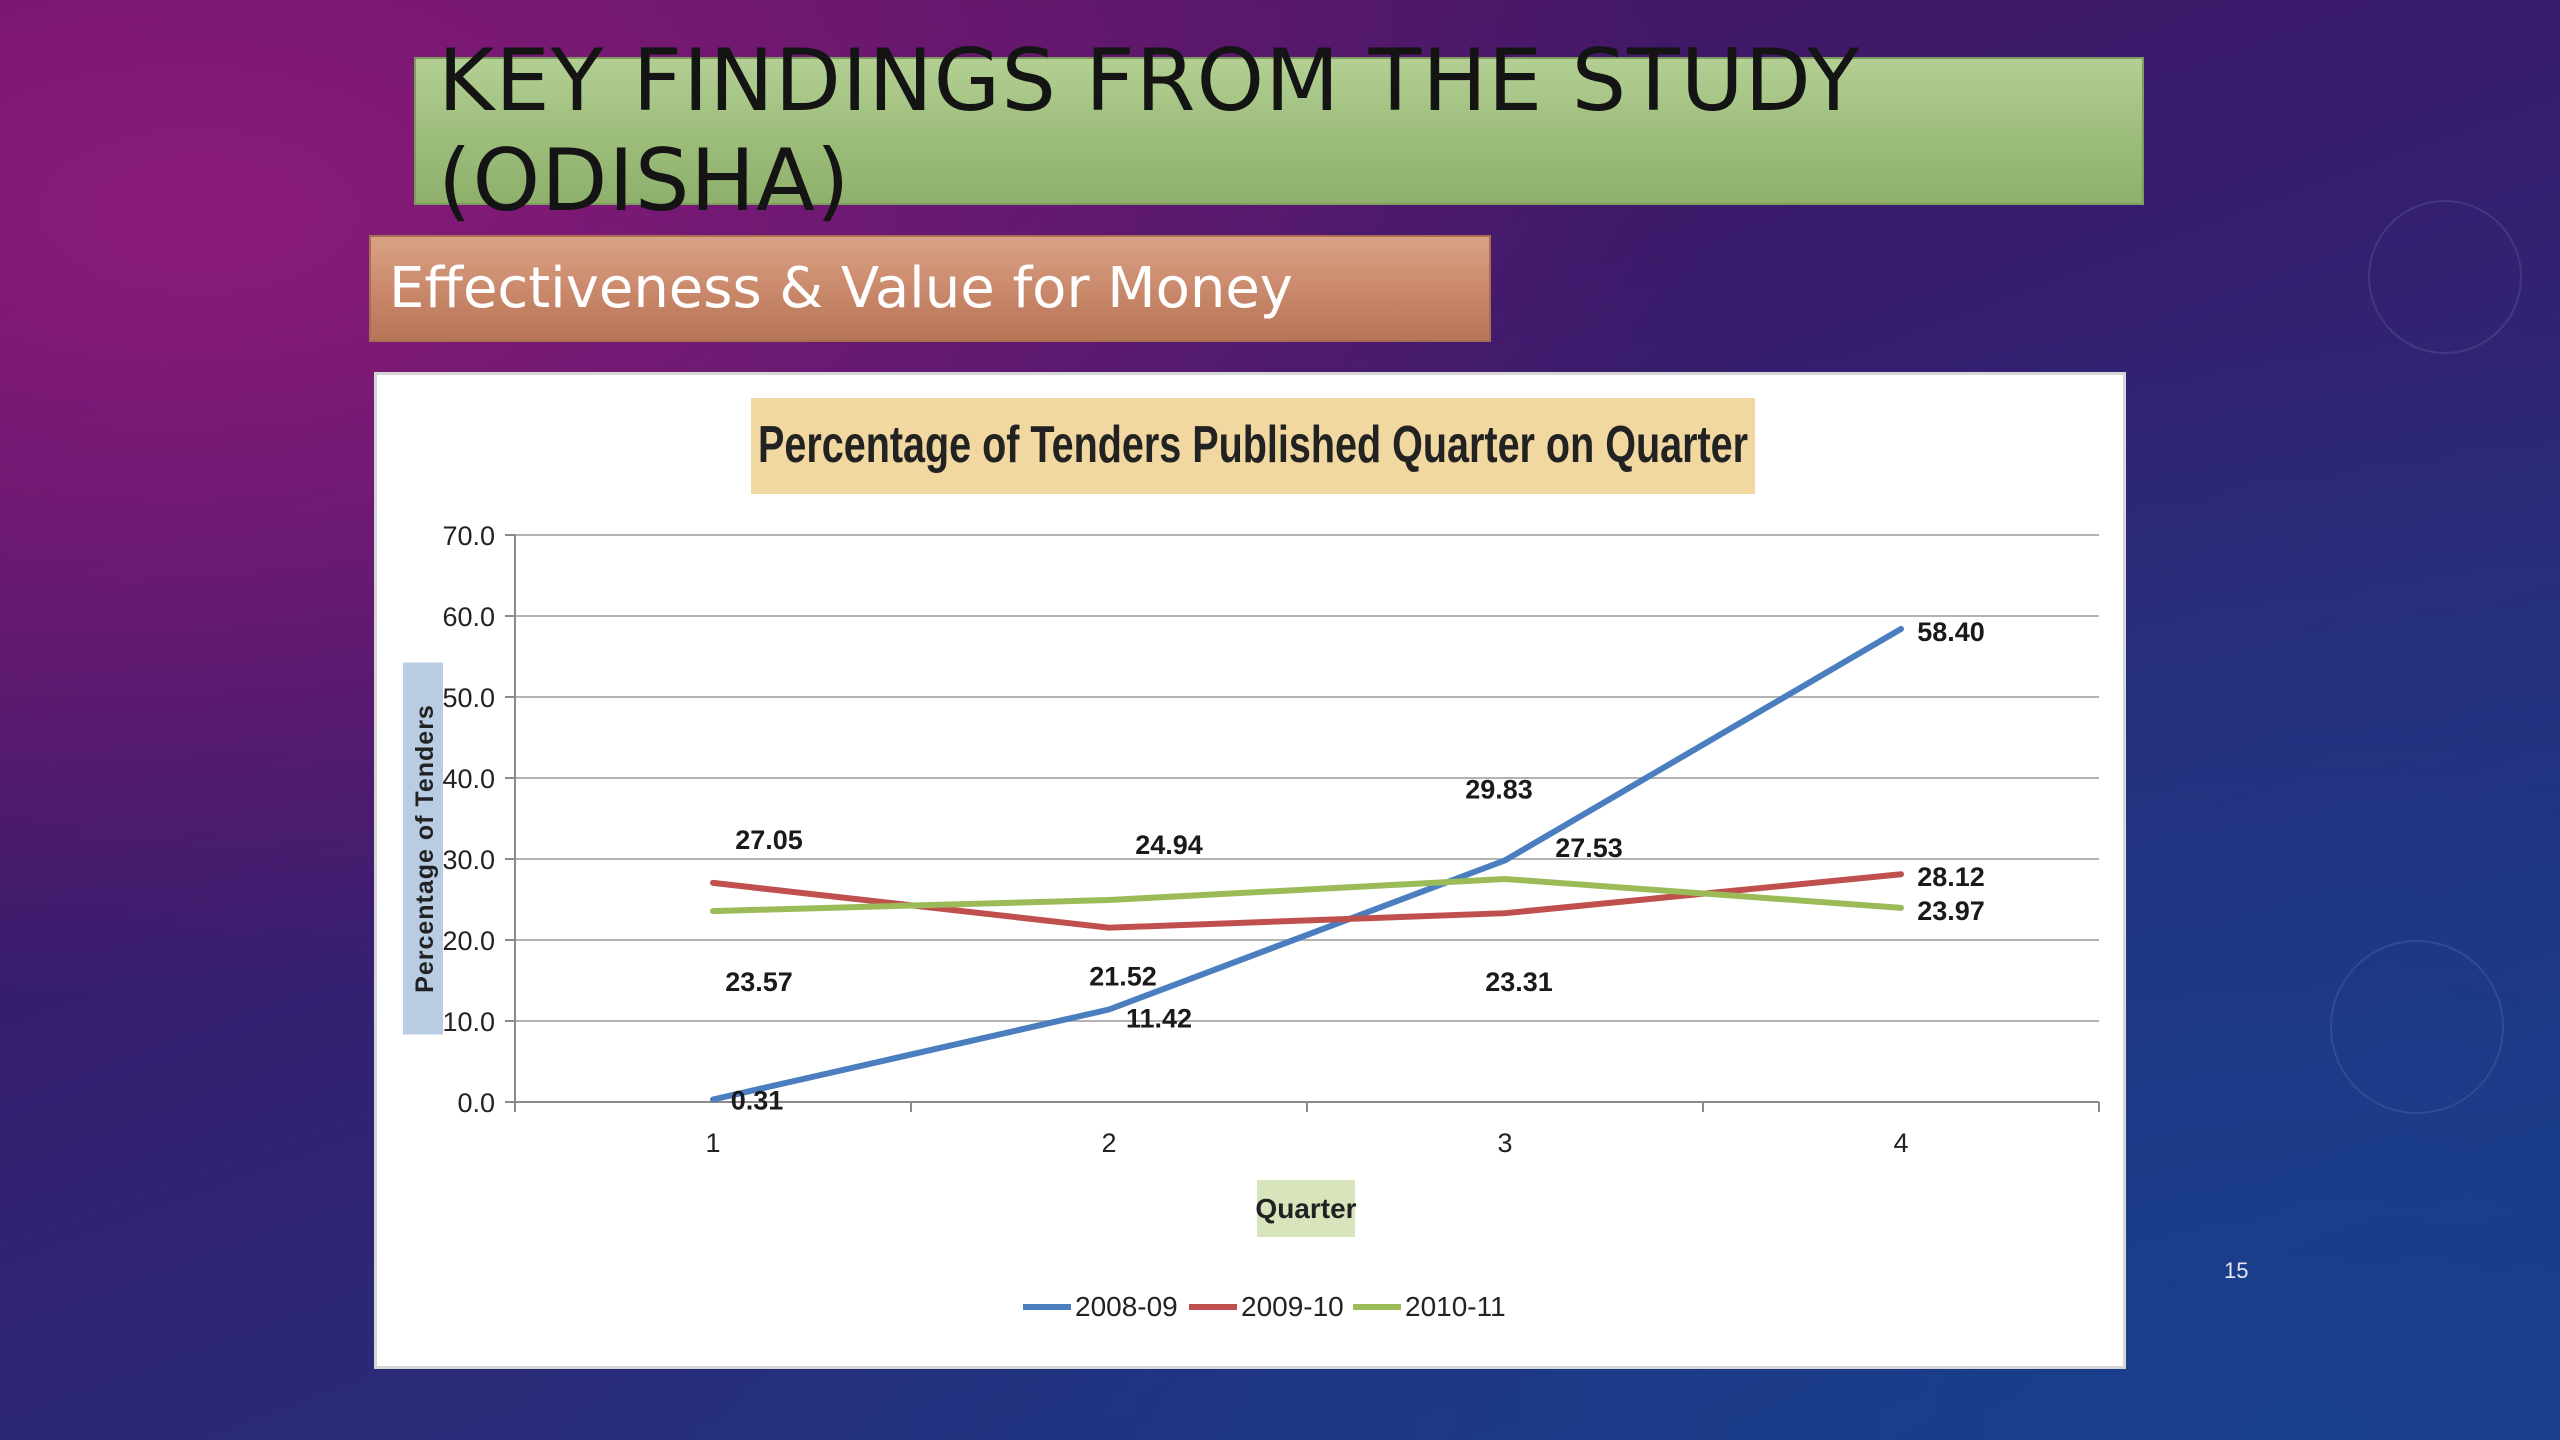 The height and width of the screenshot is (1440, 2560). What do you see at coordinates (1169, 845) in the screenshot?
I see `data-label: 24.94` at bounding box center [1169, 845].